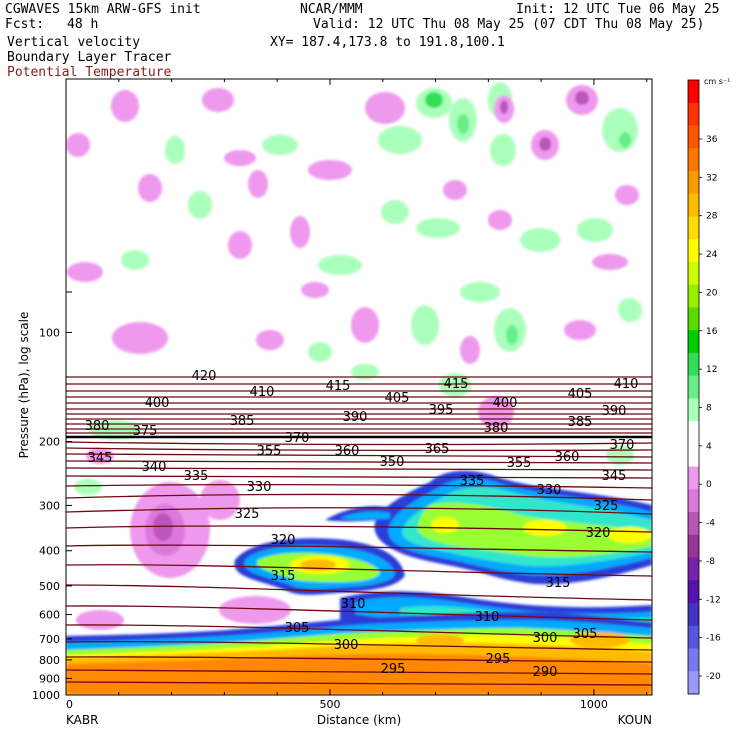 This screenshot has height=740, width=740. What do you see at coordinates (549, 490) in the screenshot?
I see `theta-label: 330` at bounding box center [549, 490].